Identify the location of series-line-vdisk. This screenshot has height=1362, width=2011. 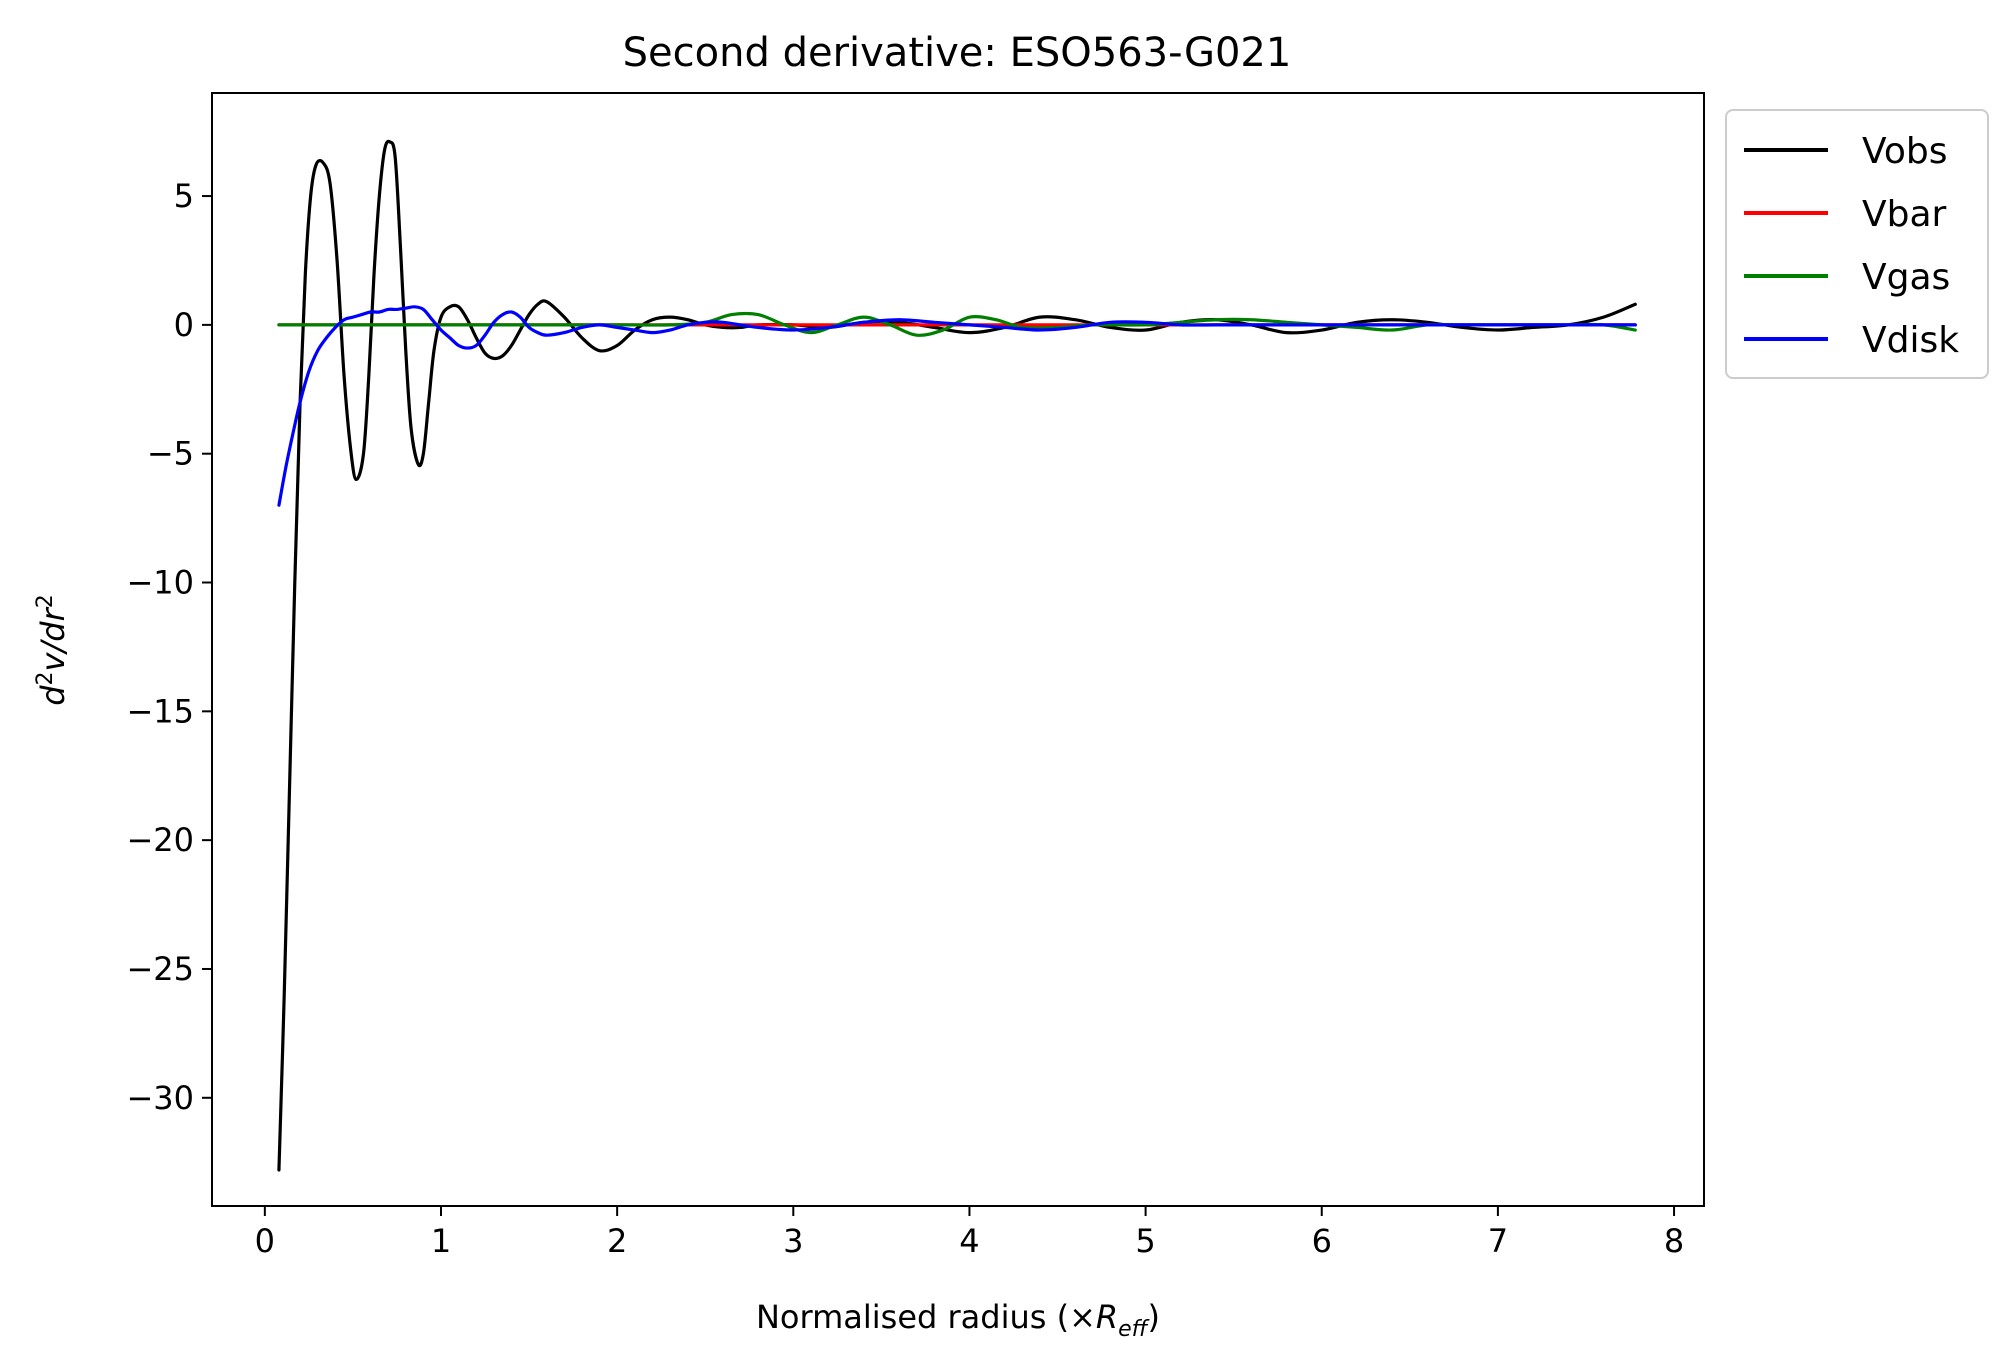
(957, 406).